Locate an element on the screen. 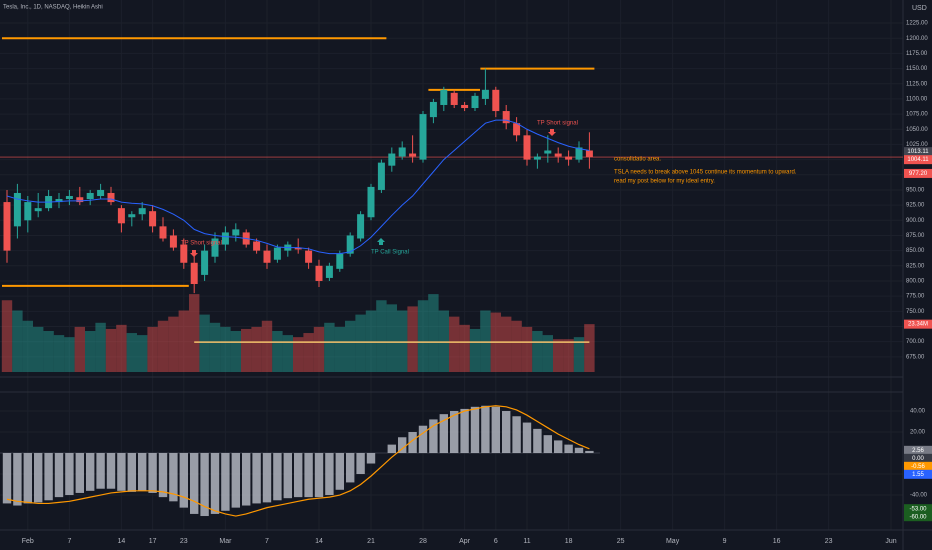 The image size is (932, 550). y-tick-label: 875.00 is located at coordinates (915, 236).